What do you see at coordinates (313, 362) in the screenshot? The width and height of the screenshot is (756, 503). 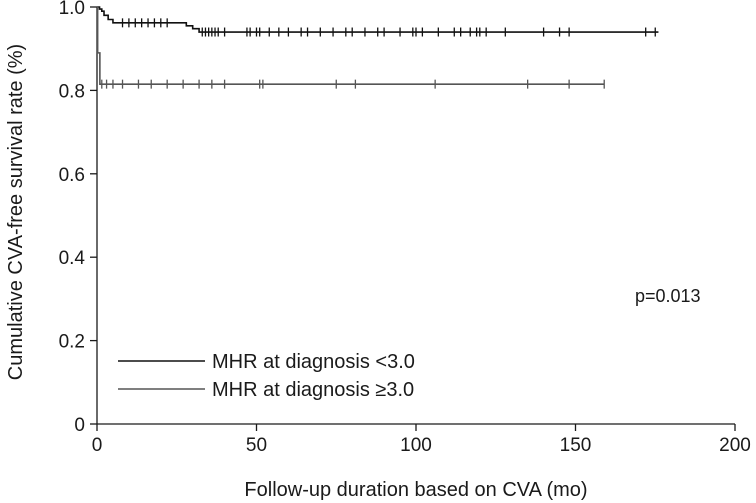 I see `legend-label-series-1: MHR at diagnosis <3.0` at bounding box center [313, 362].